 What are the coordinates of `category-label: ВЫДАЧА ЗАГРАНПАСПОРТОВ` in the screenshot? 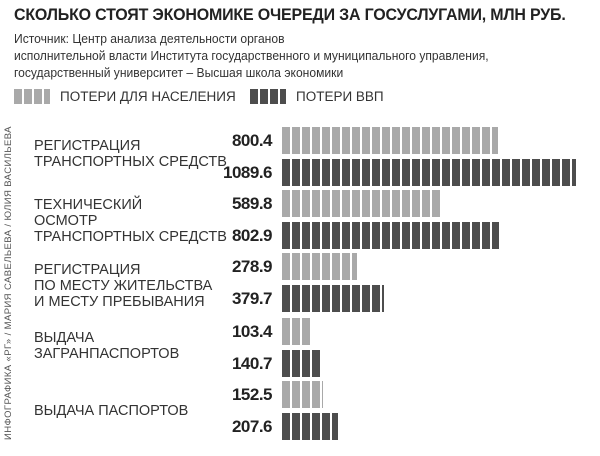 It's located at (107, 346).